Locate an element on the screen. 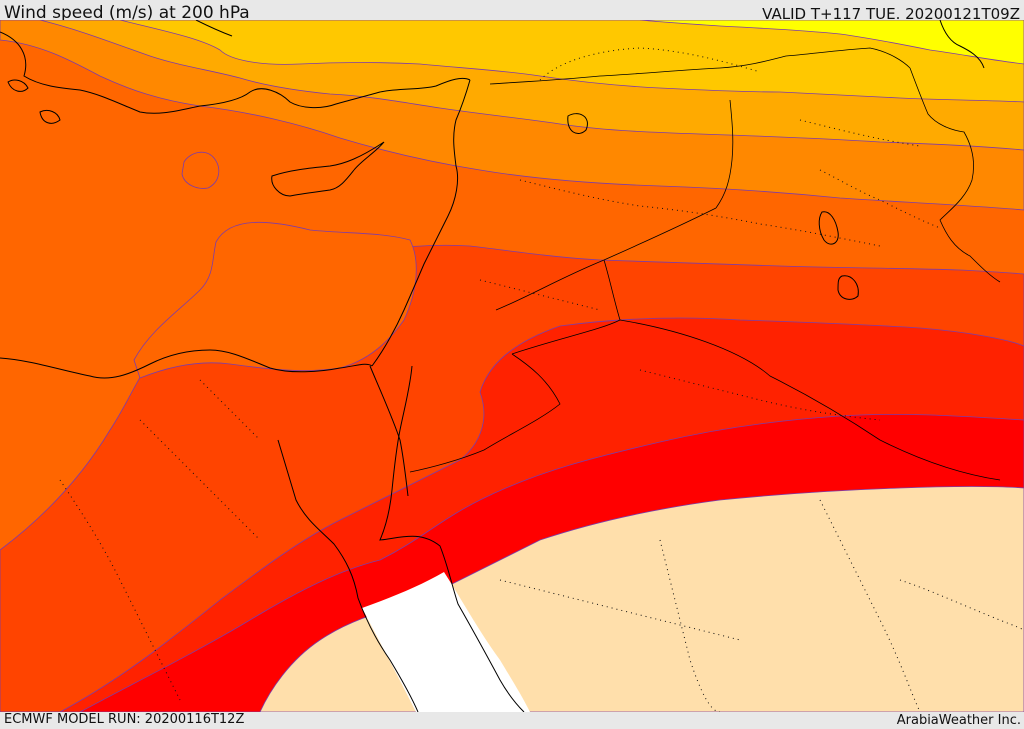  orange-knob is located at coordinates (275, 300).